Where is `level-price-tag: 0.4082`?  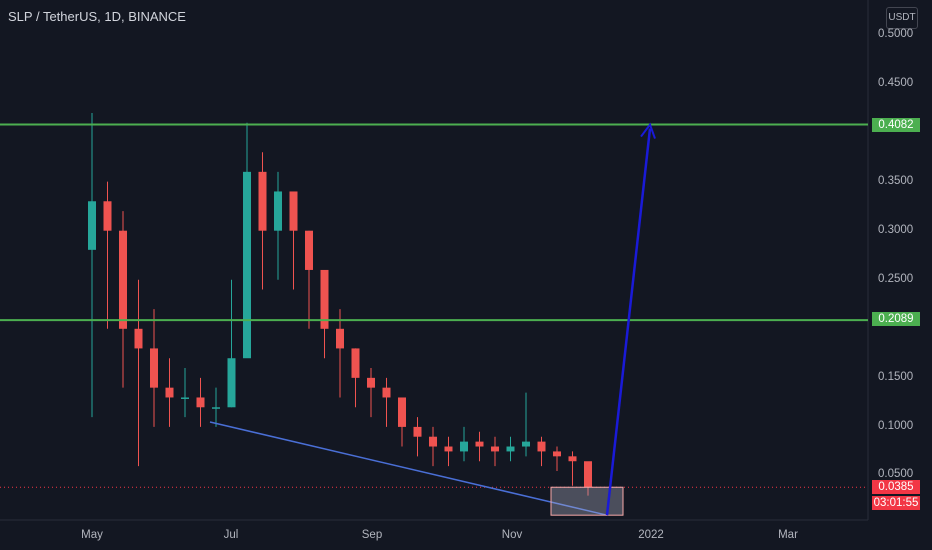 level-price-tag: 0.4082 is located at coordinates (896, 125).